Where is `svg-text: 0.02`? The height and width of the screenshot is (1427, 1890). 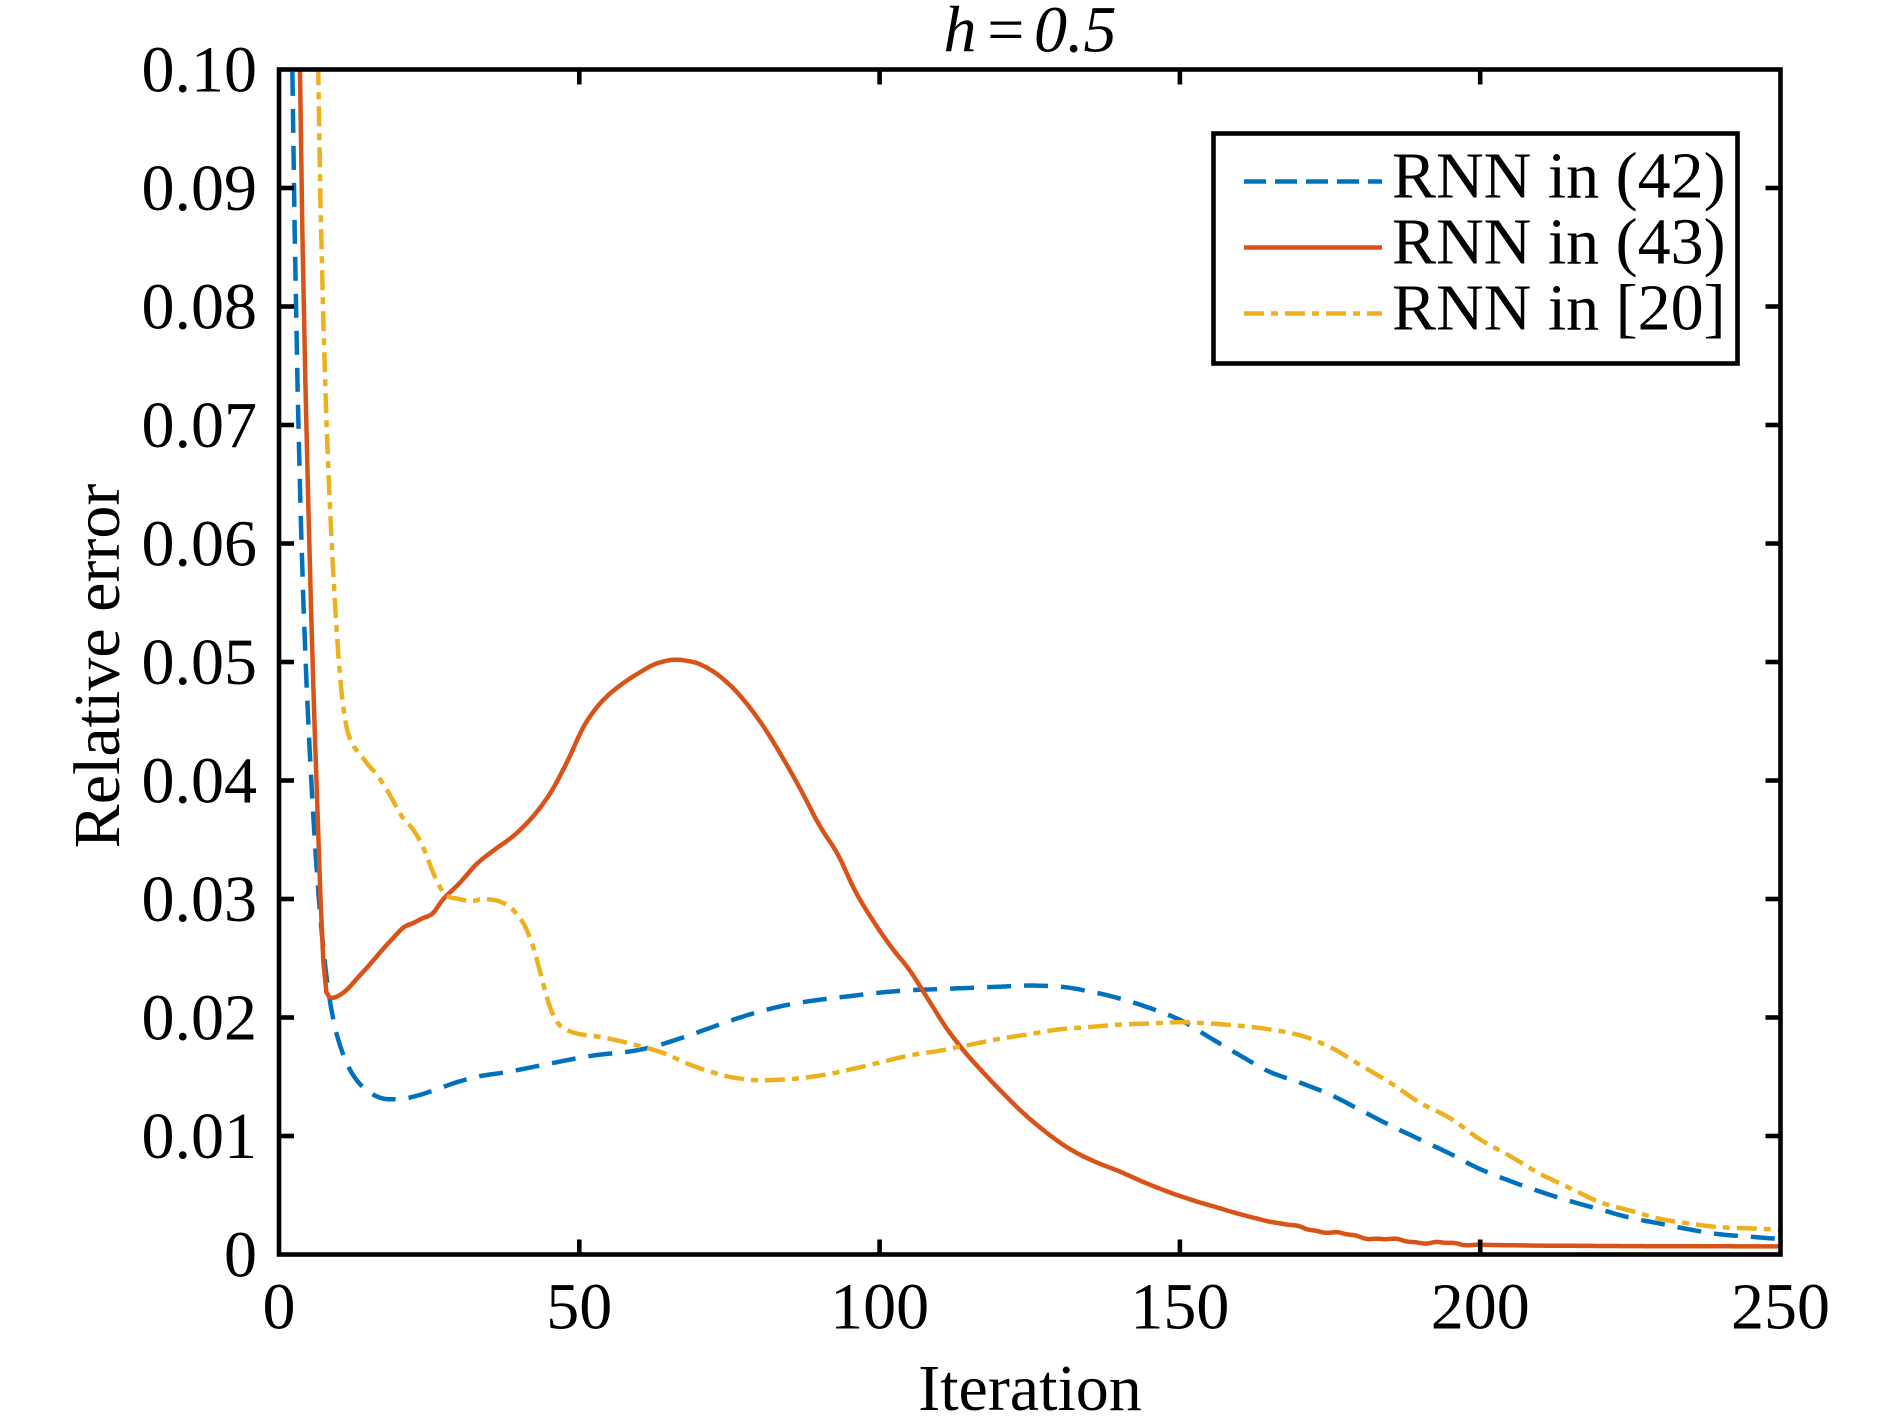
svg-text: 0.02 is located at coordinates (200, 1018).